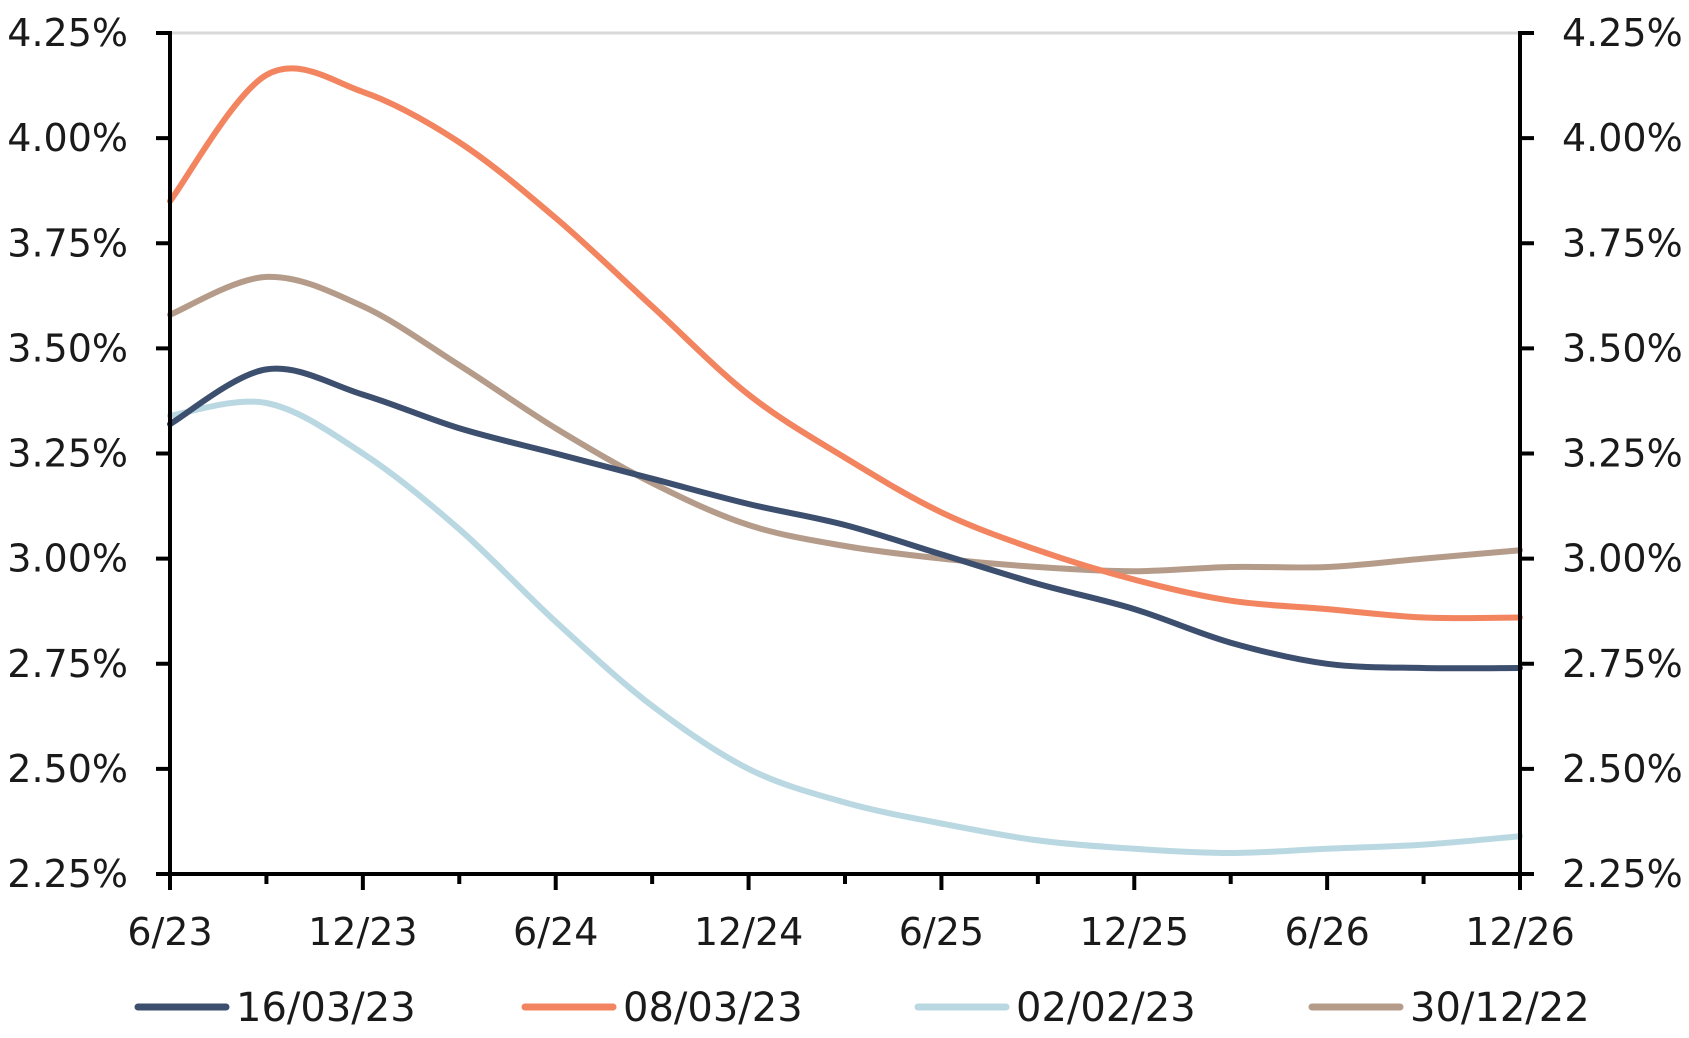 This screenshot has width=1689, height=1038. What do you see at coordinates (67, 243) in the screenshot?
I see `left-y-tick-label: 3.75%` at bounding box center [67, 243].